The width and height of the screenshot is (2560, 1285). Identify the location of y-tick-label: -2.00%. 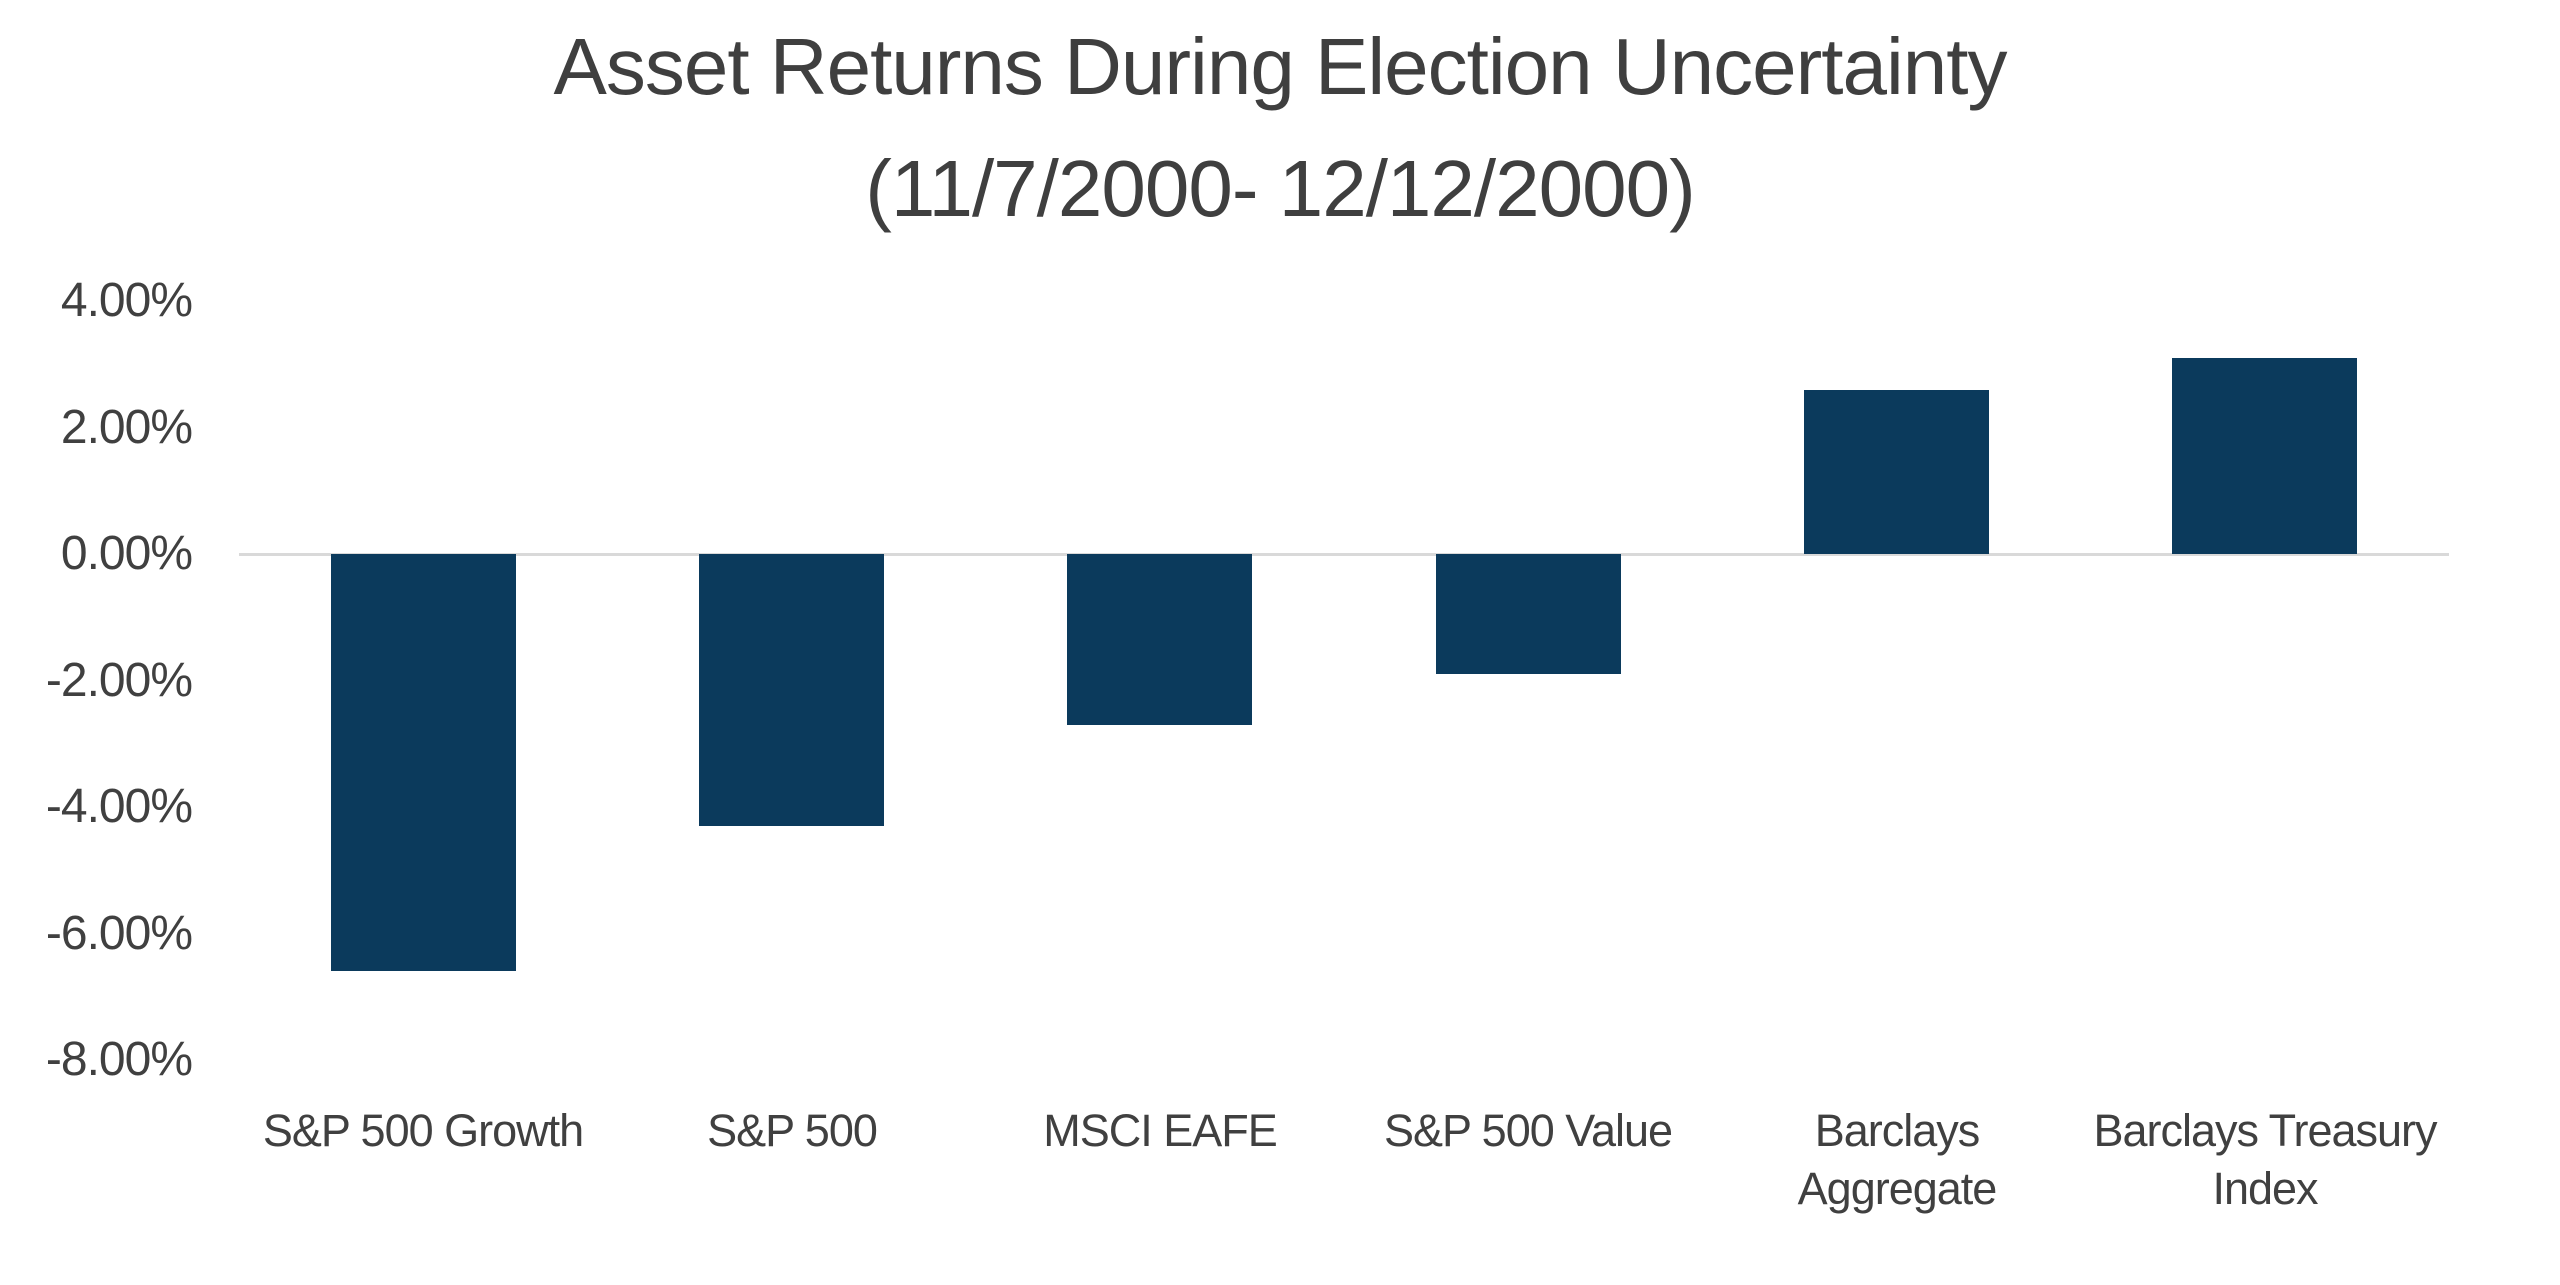
(119, 680).